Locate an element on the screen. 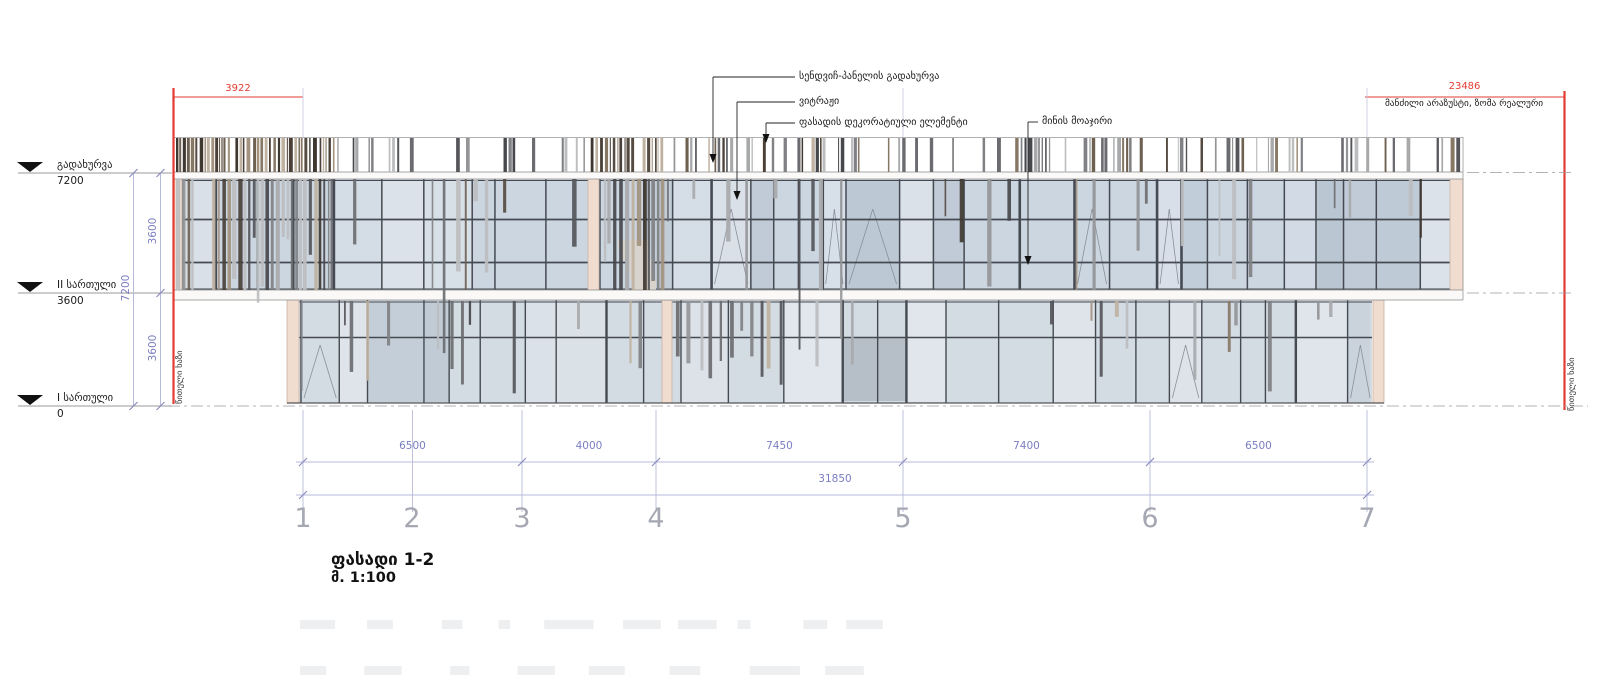 This screenshot has height=679, width=1600. annotation-decorative-label: ფასადის დეკორატიული ელემენტი is located at coordinates (883, 122).